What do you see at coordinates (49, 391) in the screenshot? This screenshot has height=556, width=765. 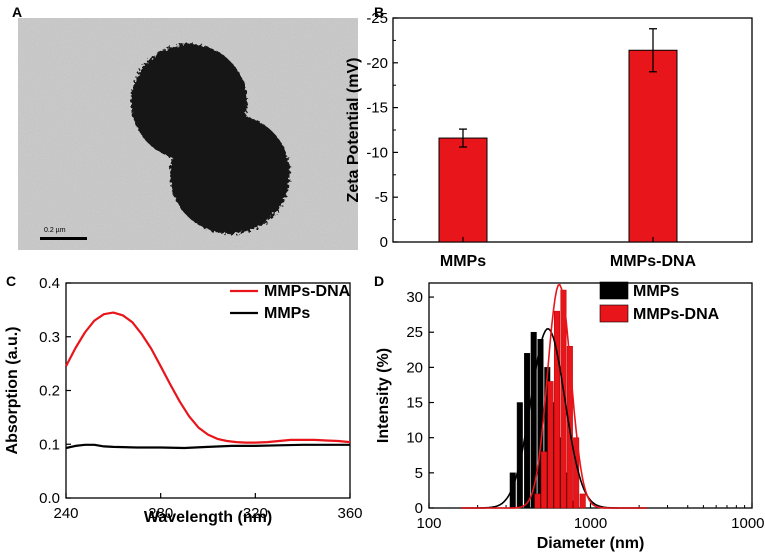 I see `y-tick-label: 0.2` at bounding box center [49, 391].